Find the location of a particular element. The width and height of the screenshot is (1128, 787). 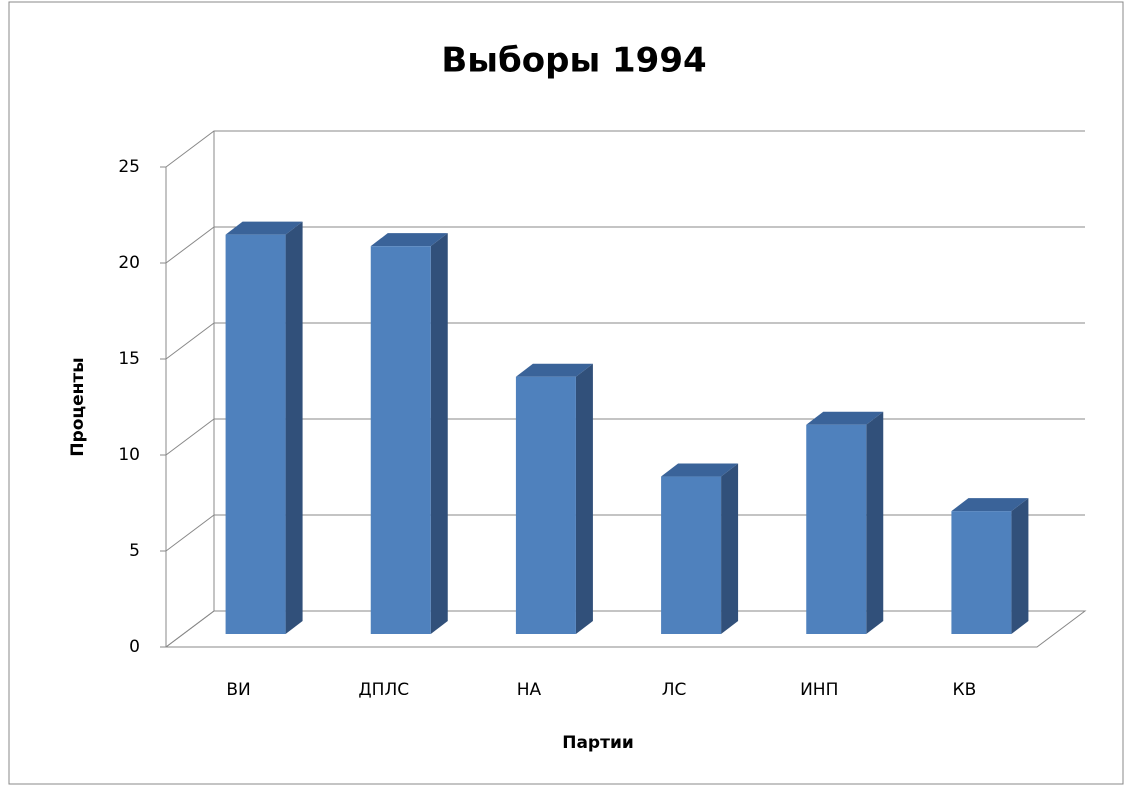

y-tick-label: 10 is located at coordinates (129, 455).